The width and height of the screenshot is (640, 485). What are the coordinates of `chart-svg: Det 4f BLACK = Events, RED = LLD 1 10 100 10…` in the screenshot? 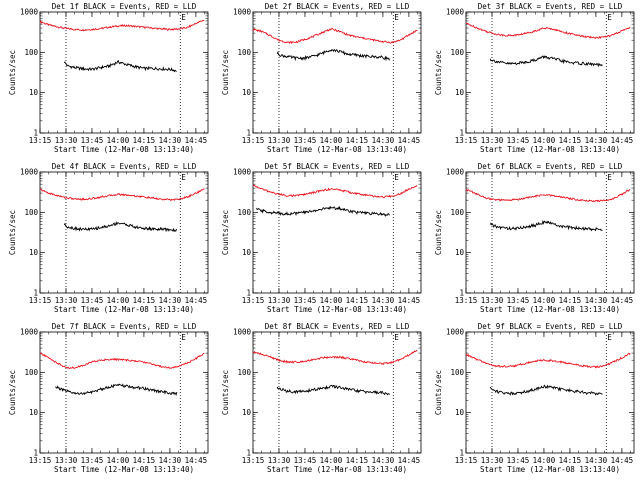 It's located at (108, 238).